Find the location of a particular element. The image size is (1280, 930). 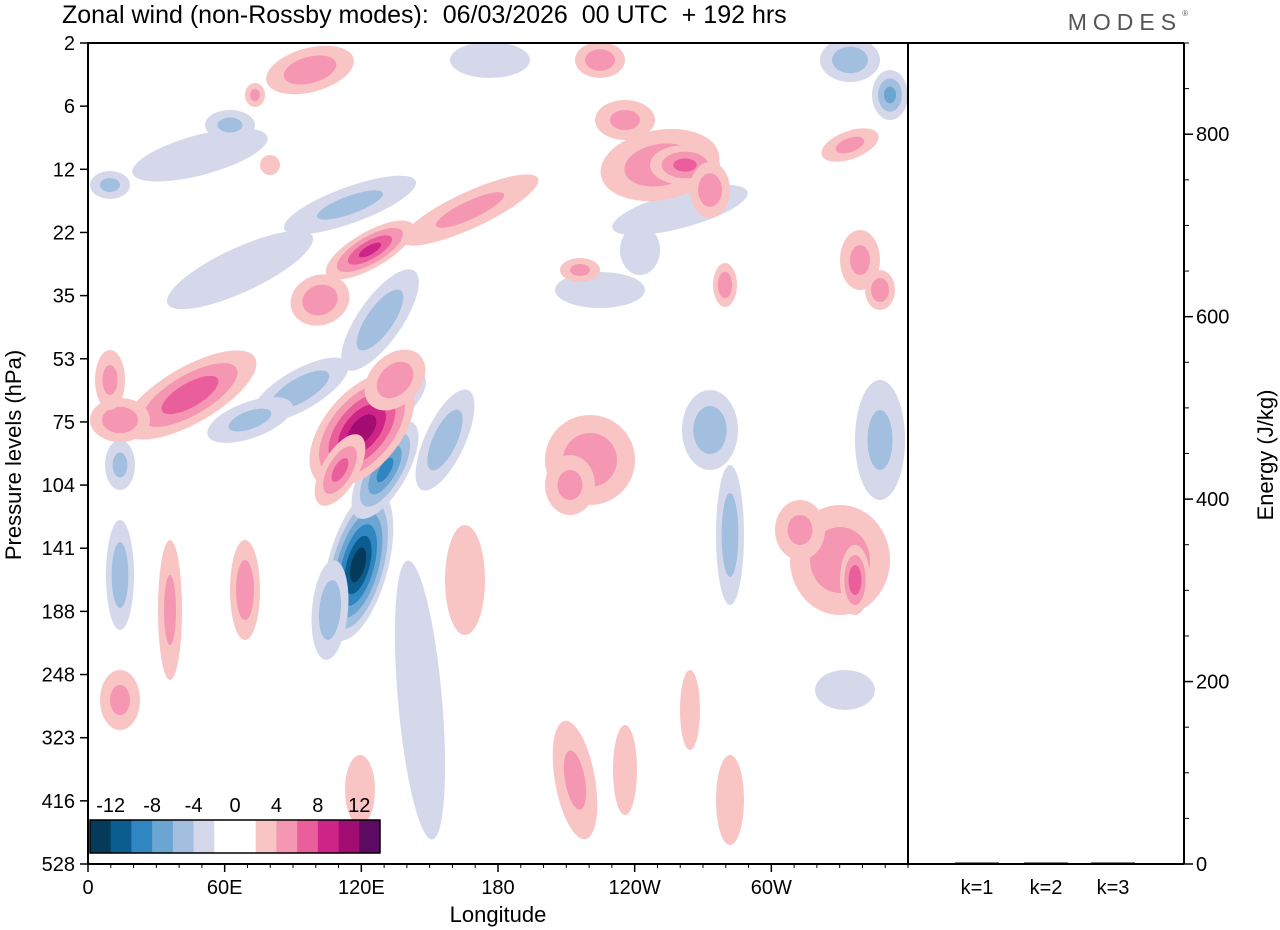

y-tick-label: 528 is located at coordinates (58, 865).